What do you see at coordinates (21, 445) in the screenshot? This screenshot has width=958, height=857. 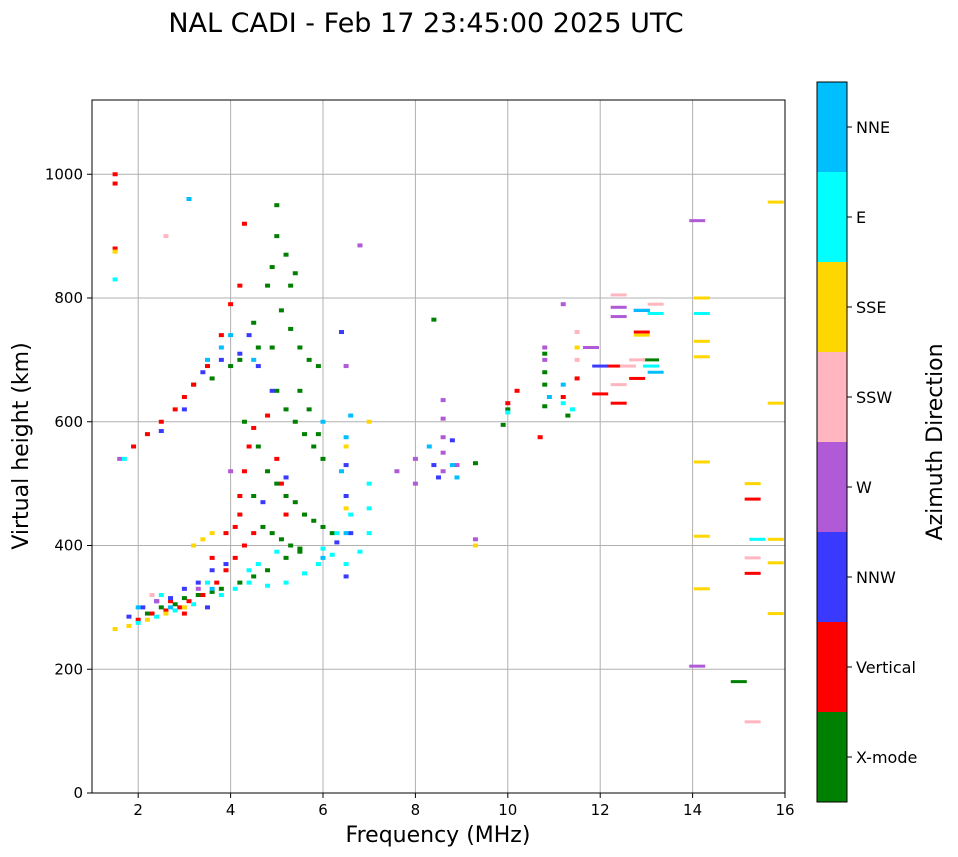 I see `y-axis-label: Virtual height (km)` at bounding box center [21, 445].